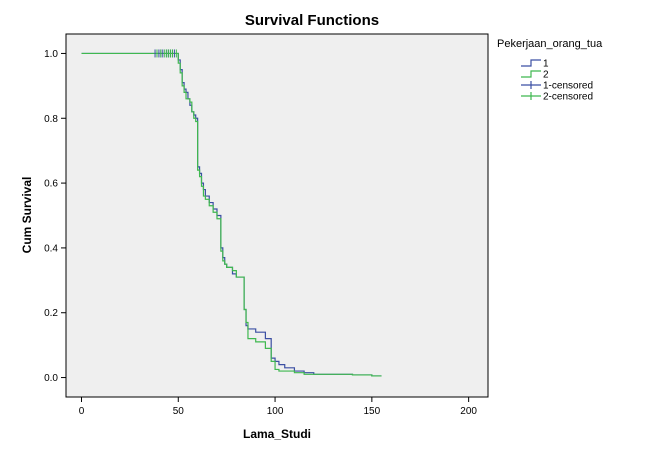 The width and height of the screenshot is (654, 452). Describe the element at coordinates (51, 54) in the screenshot. I see `y-tick-label: 1.0` at that location.